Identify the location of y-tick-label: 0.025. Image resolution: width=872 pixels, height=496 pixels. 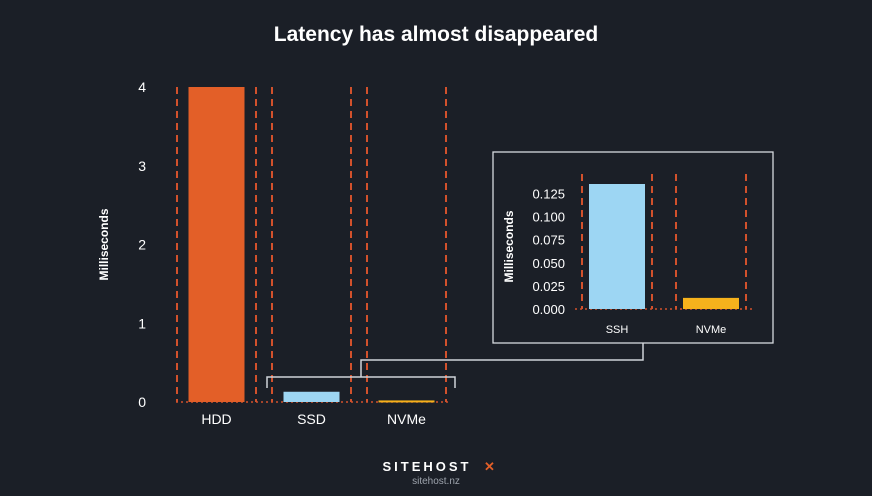
(548, 286).